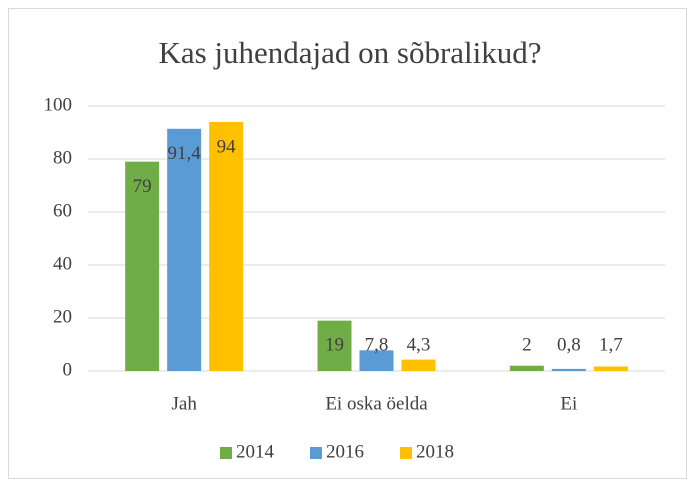 Image resolution: width=695 pixels, height=487 pixels. Describe the element at coordinates (68, 369) in the screenshot. I see `y-tick-label: 0` at that location.